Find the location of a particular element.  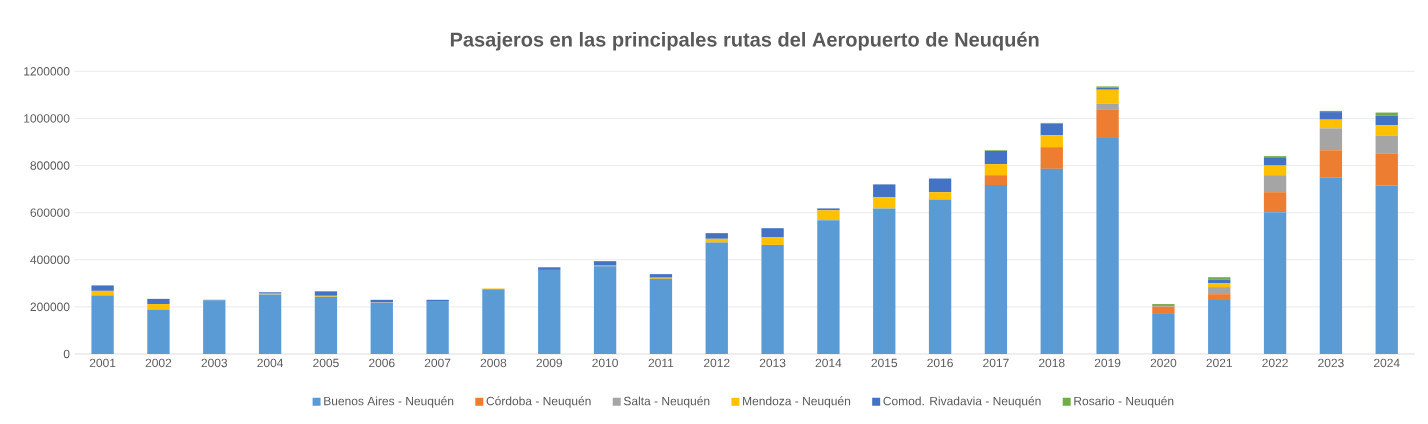

x-tick-label: 2021 is located at coordinates (1219, 363).